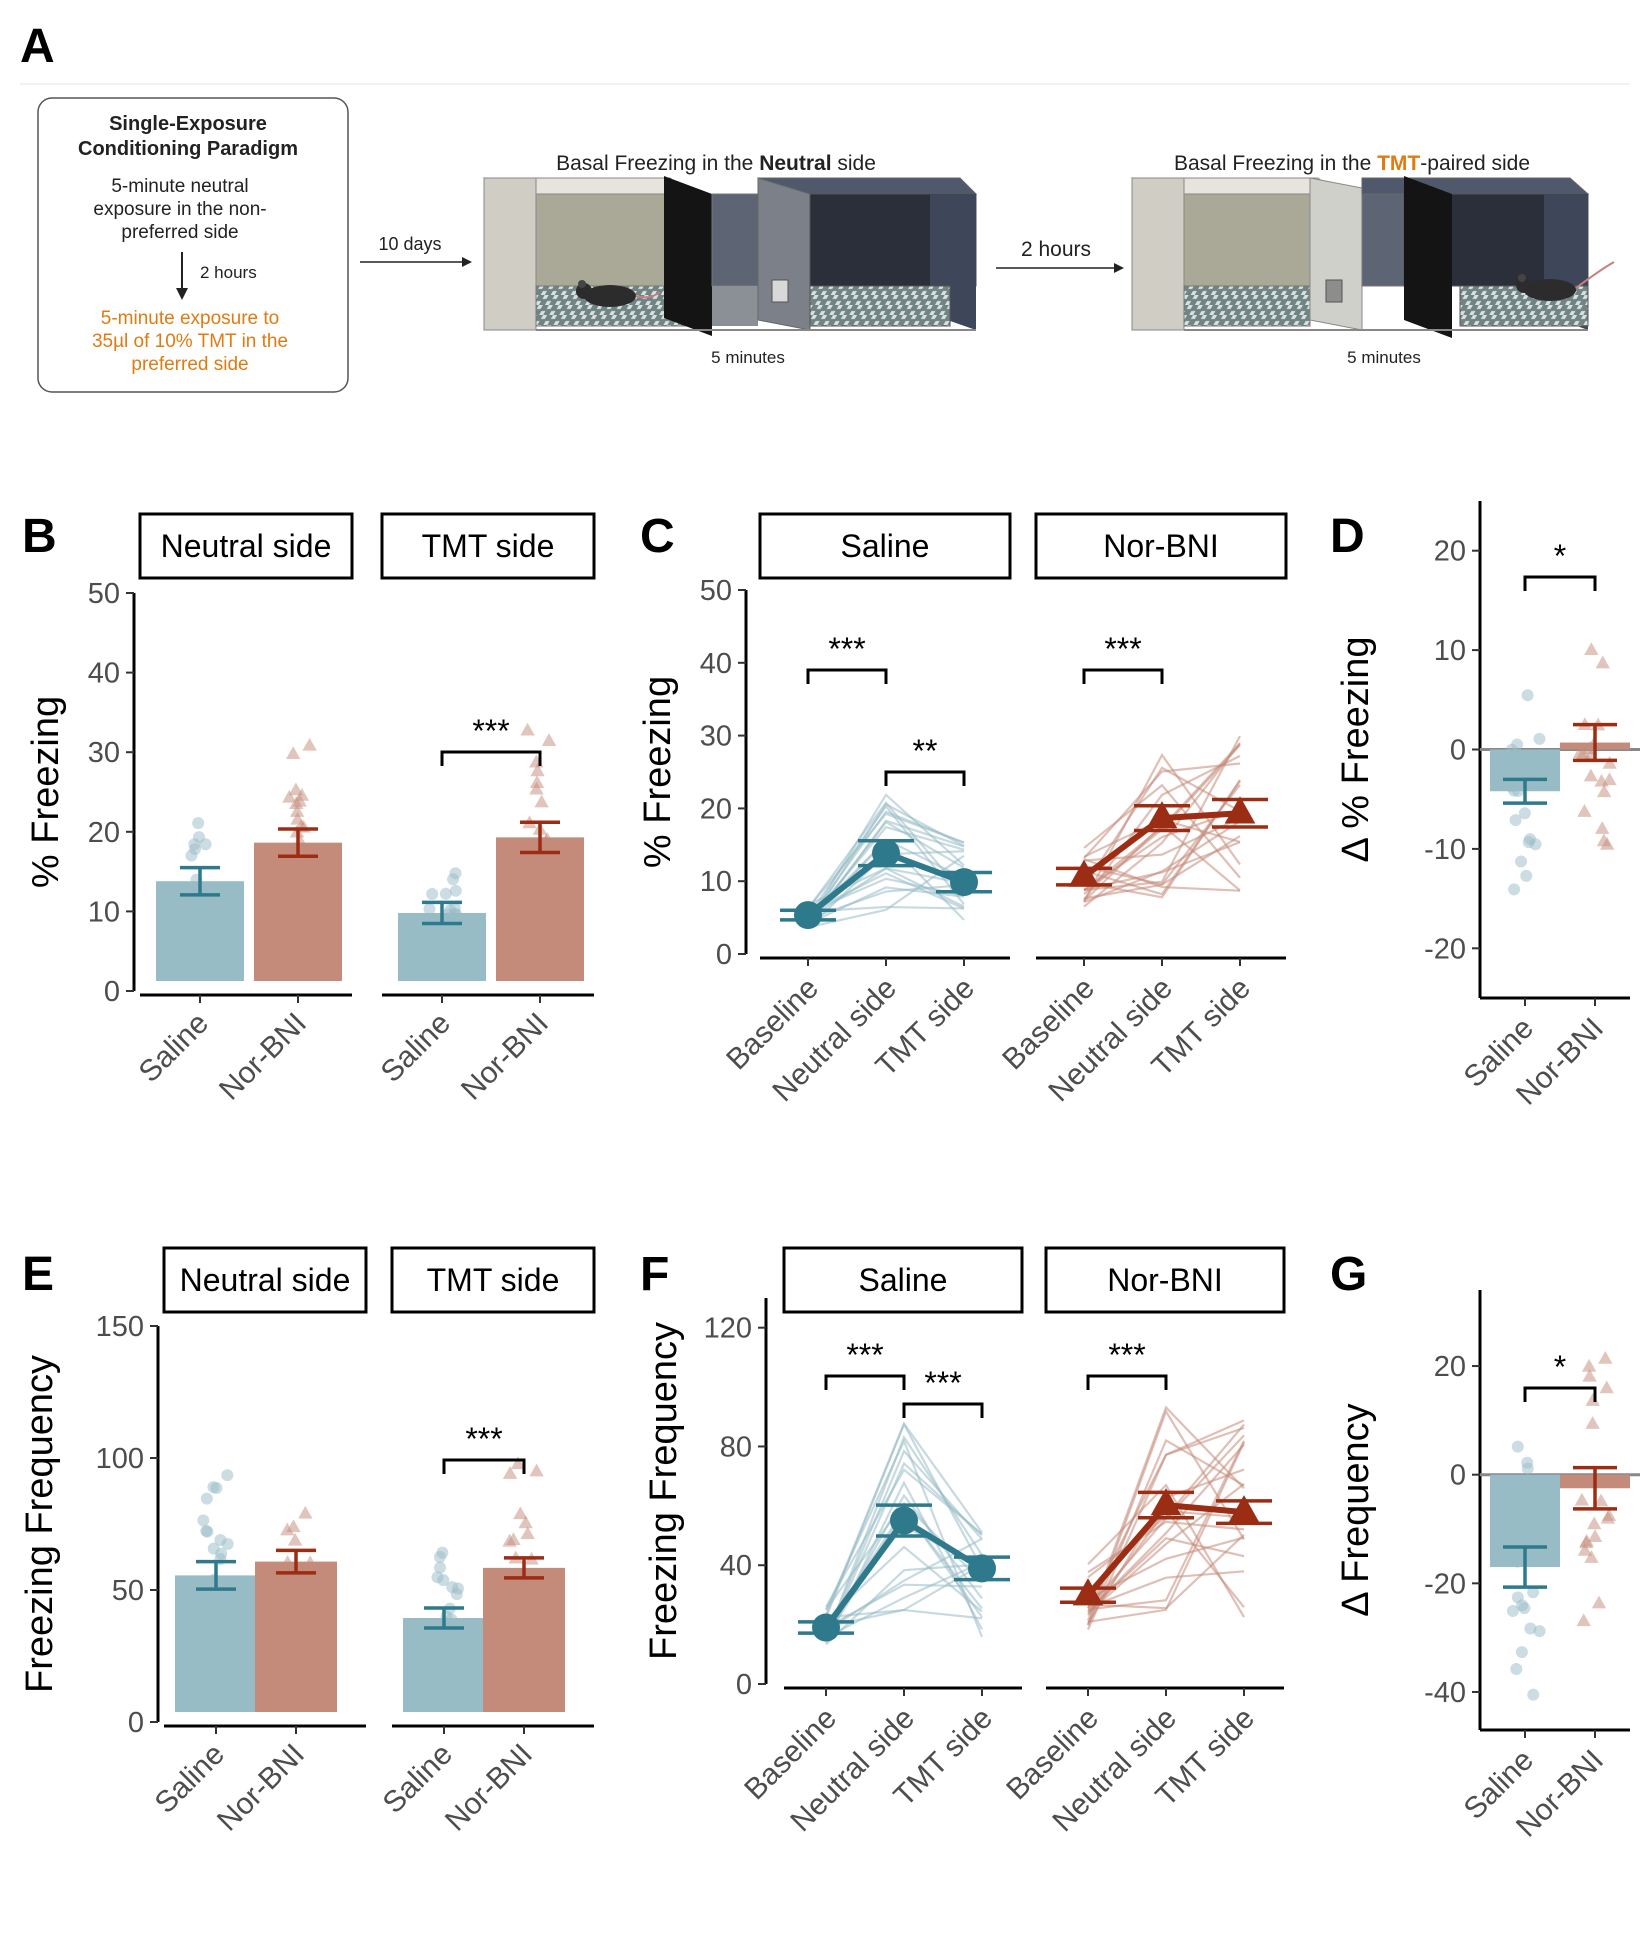 The width and height of the screenshot is (1650, 1950). What do you see at coordinates (1122, 649) in the screenshot?
I see `panel-c-sig-2-label: ***` at bounding box center [1122, 649].